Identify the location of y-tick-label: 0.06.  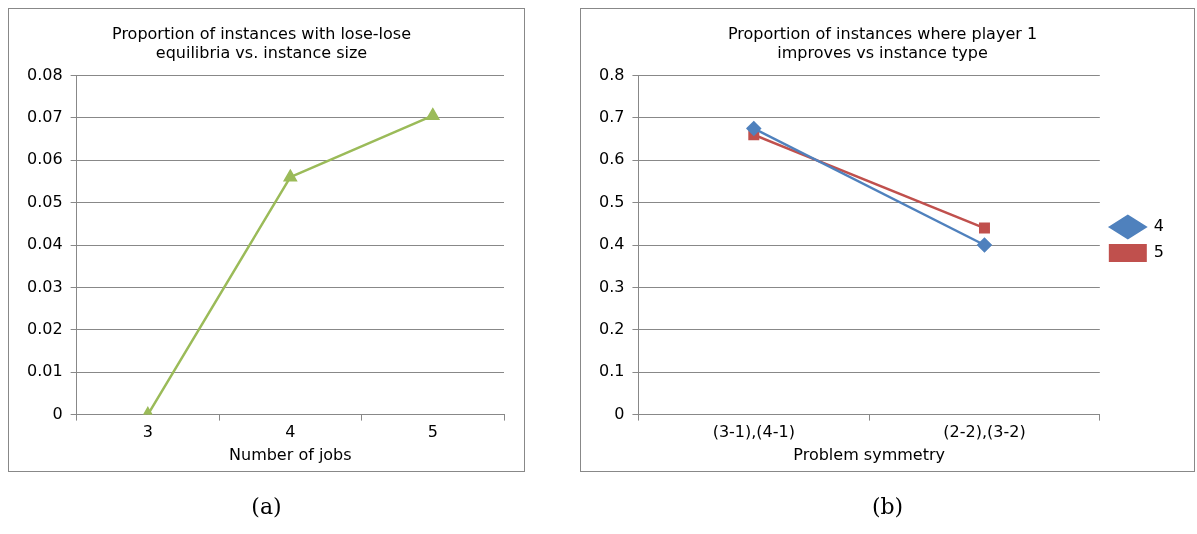
(45, 159).